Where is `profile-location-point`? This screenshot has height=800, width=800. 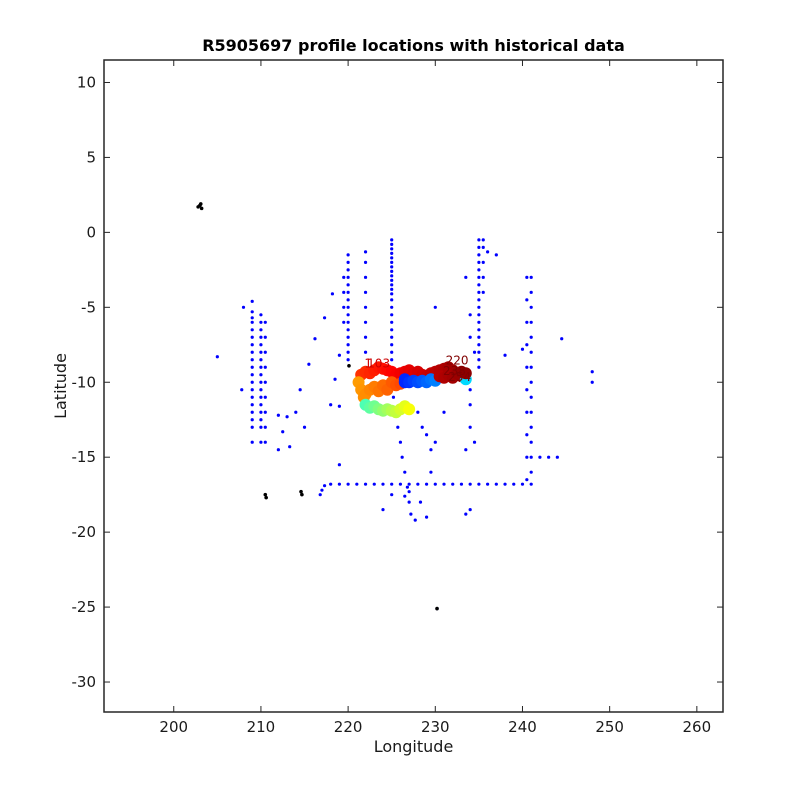 profile-location-point is located at coordinates (409, 409).